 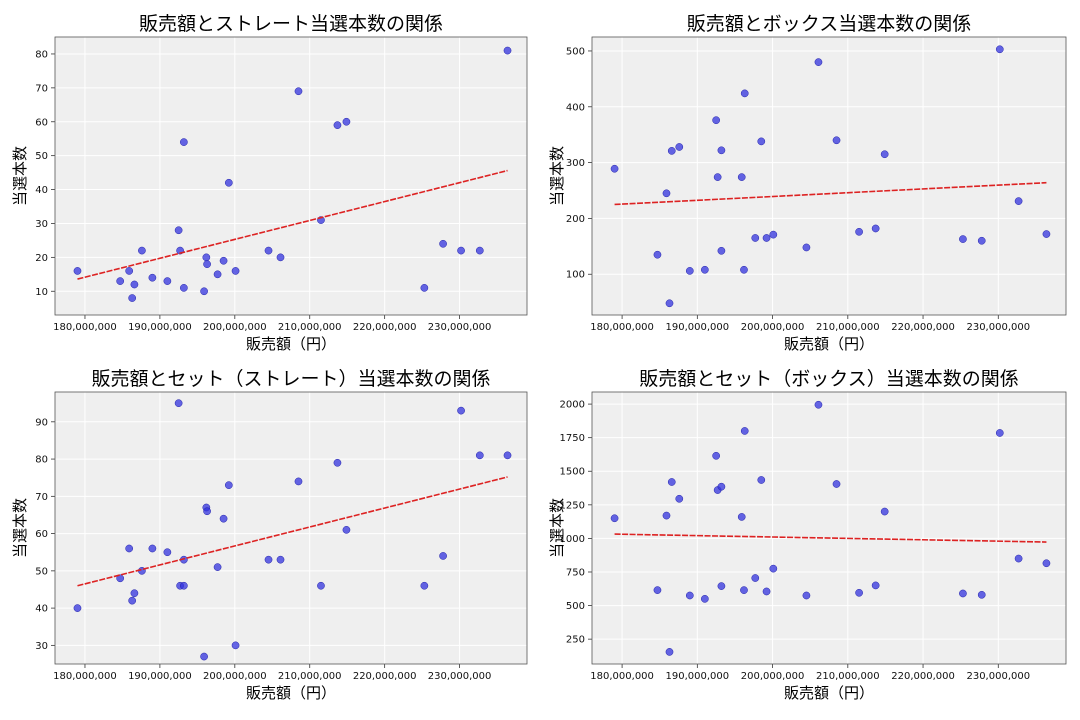 I want to click on chart-title: 販売額とセット（ボックス）当選本数の関係, so click(x=828, y=379).